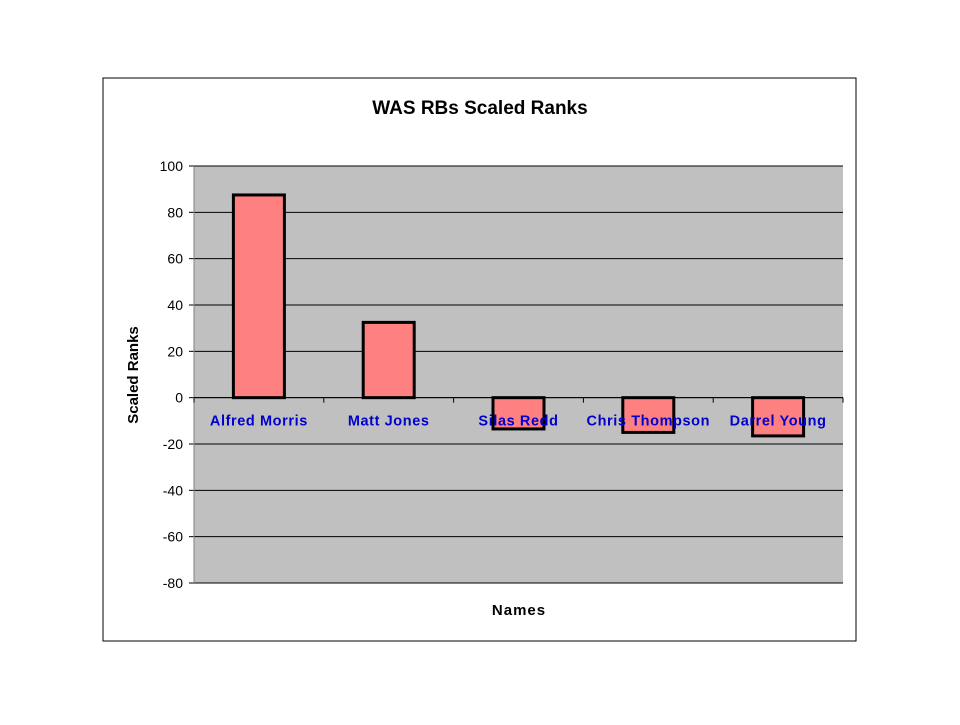  I want to click on category-label: Alfred Morris, so click(259, 422).